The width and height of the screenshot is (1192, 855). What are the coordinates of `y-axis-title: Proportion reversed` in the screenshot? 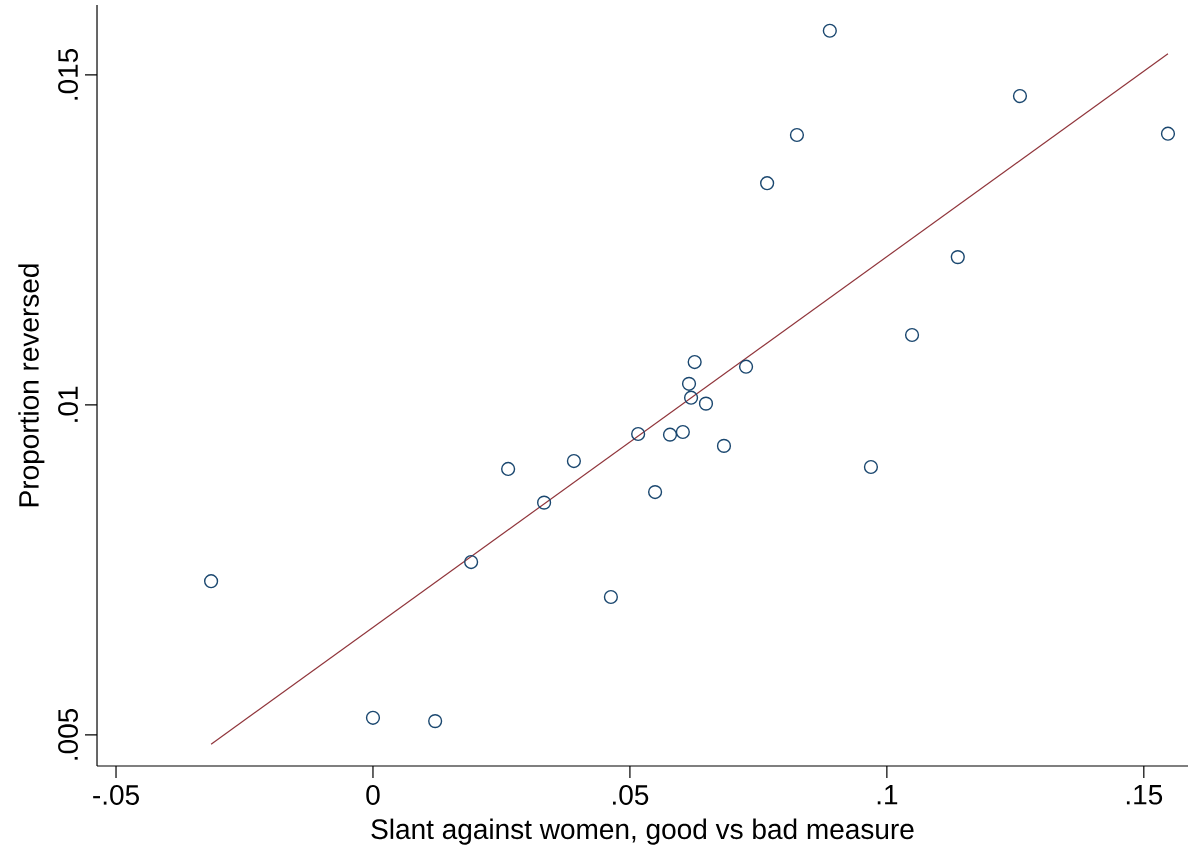 It's located at (31, 385).